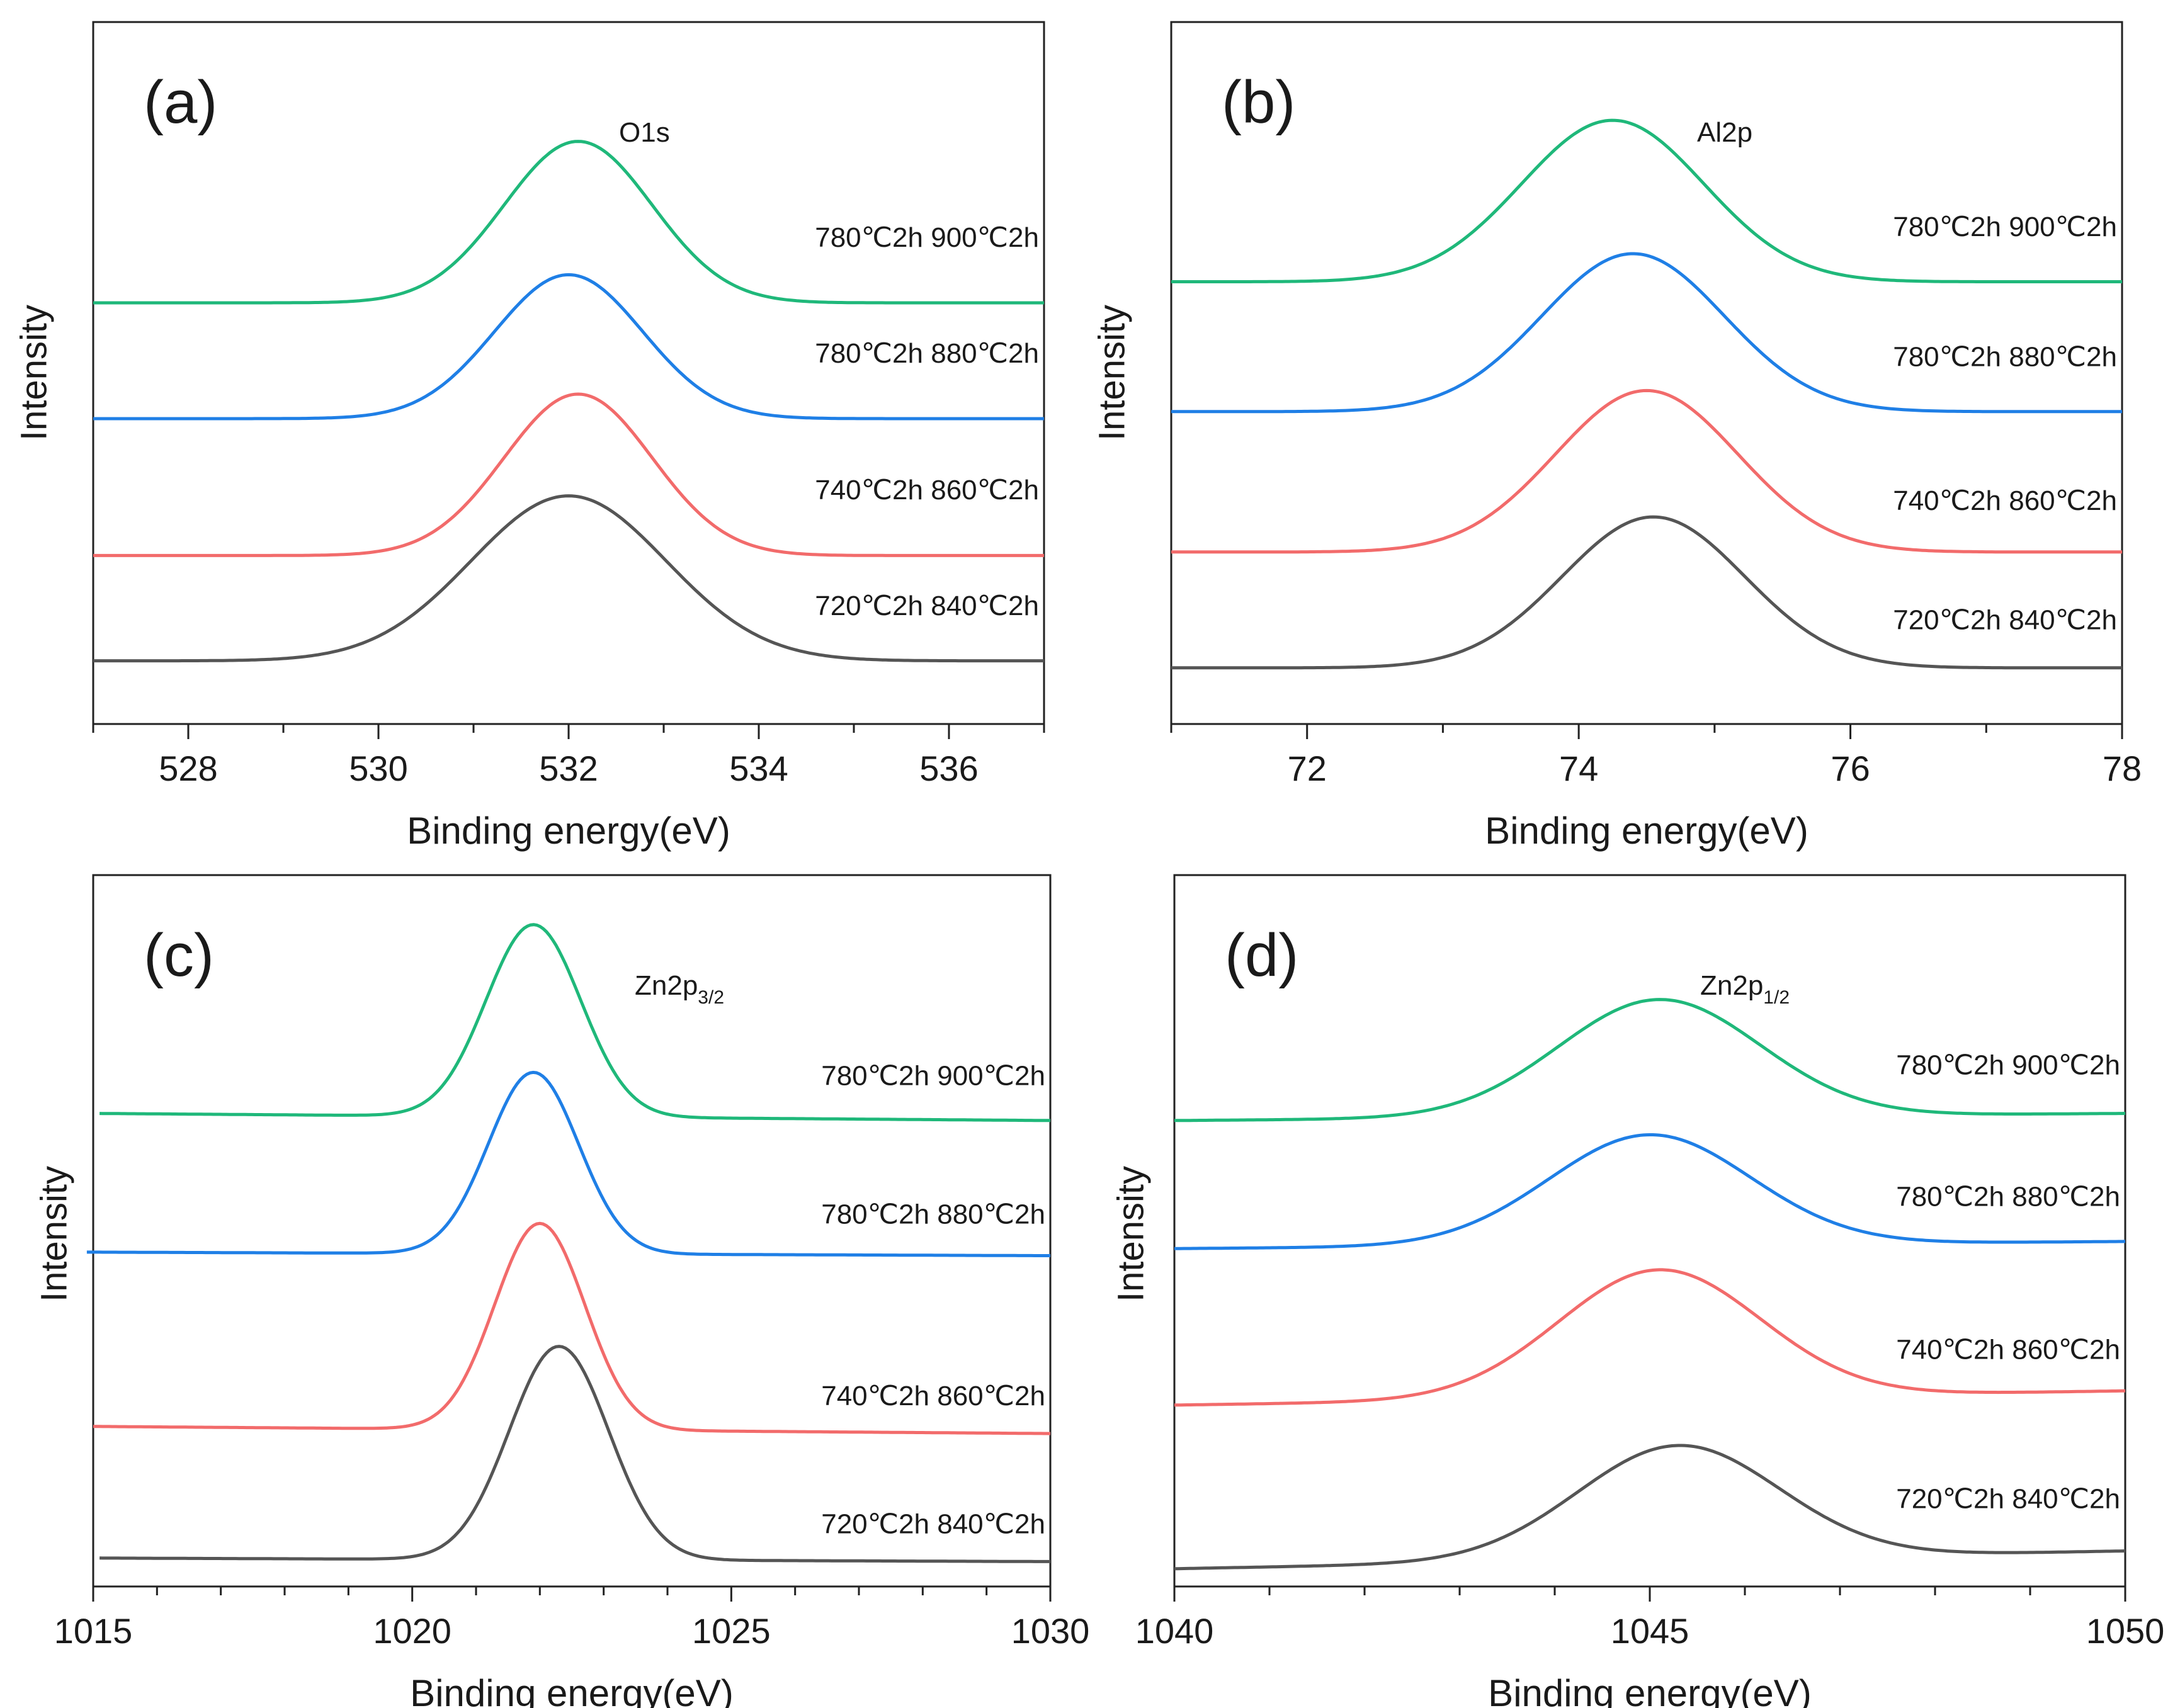 Image resolution: width=2180 pixels, height=1708 pixels. I want to click on x-tick-label: 1015, so click(93, 1631).